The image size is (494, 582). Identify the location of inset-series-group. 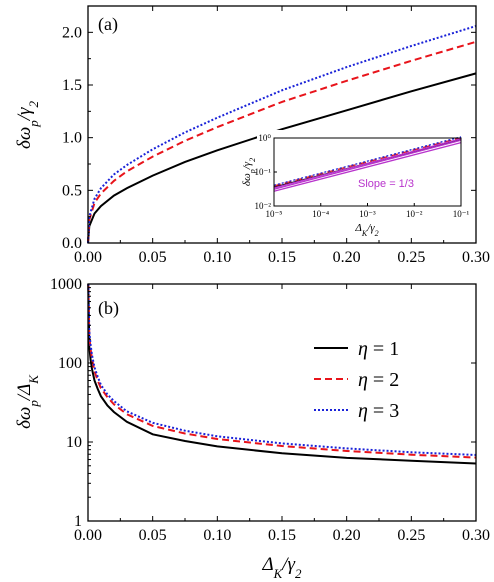
(367, 164).